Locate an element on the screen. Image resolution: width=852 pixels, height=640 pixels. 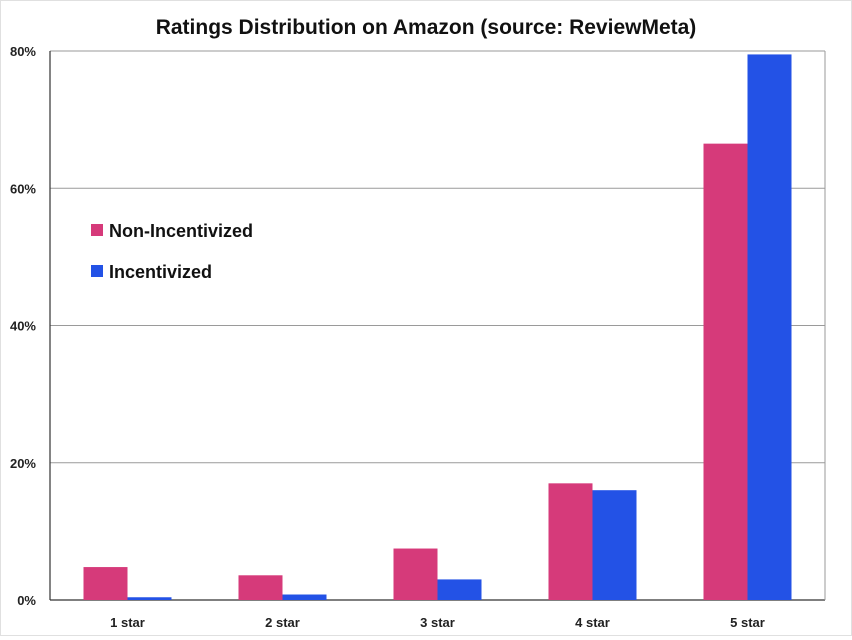
y-tick-label: 20% is located at coordinates (23, 463).